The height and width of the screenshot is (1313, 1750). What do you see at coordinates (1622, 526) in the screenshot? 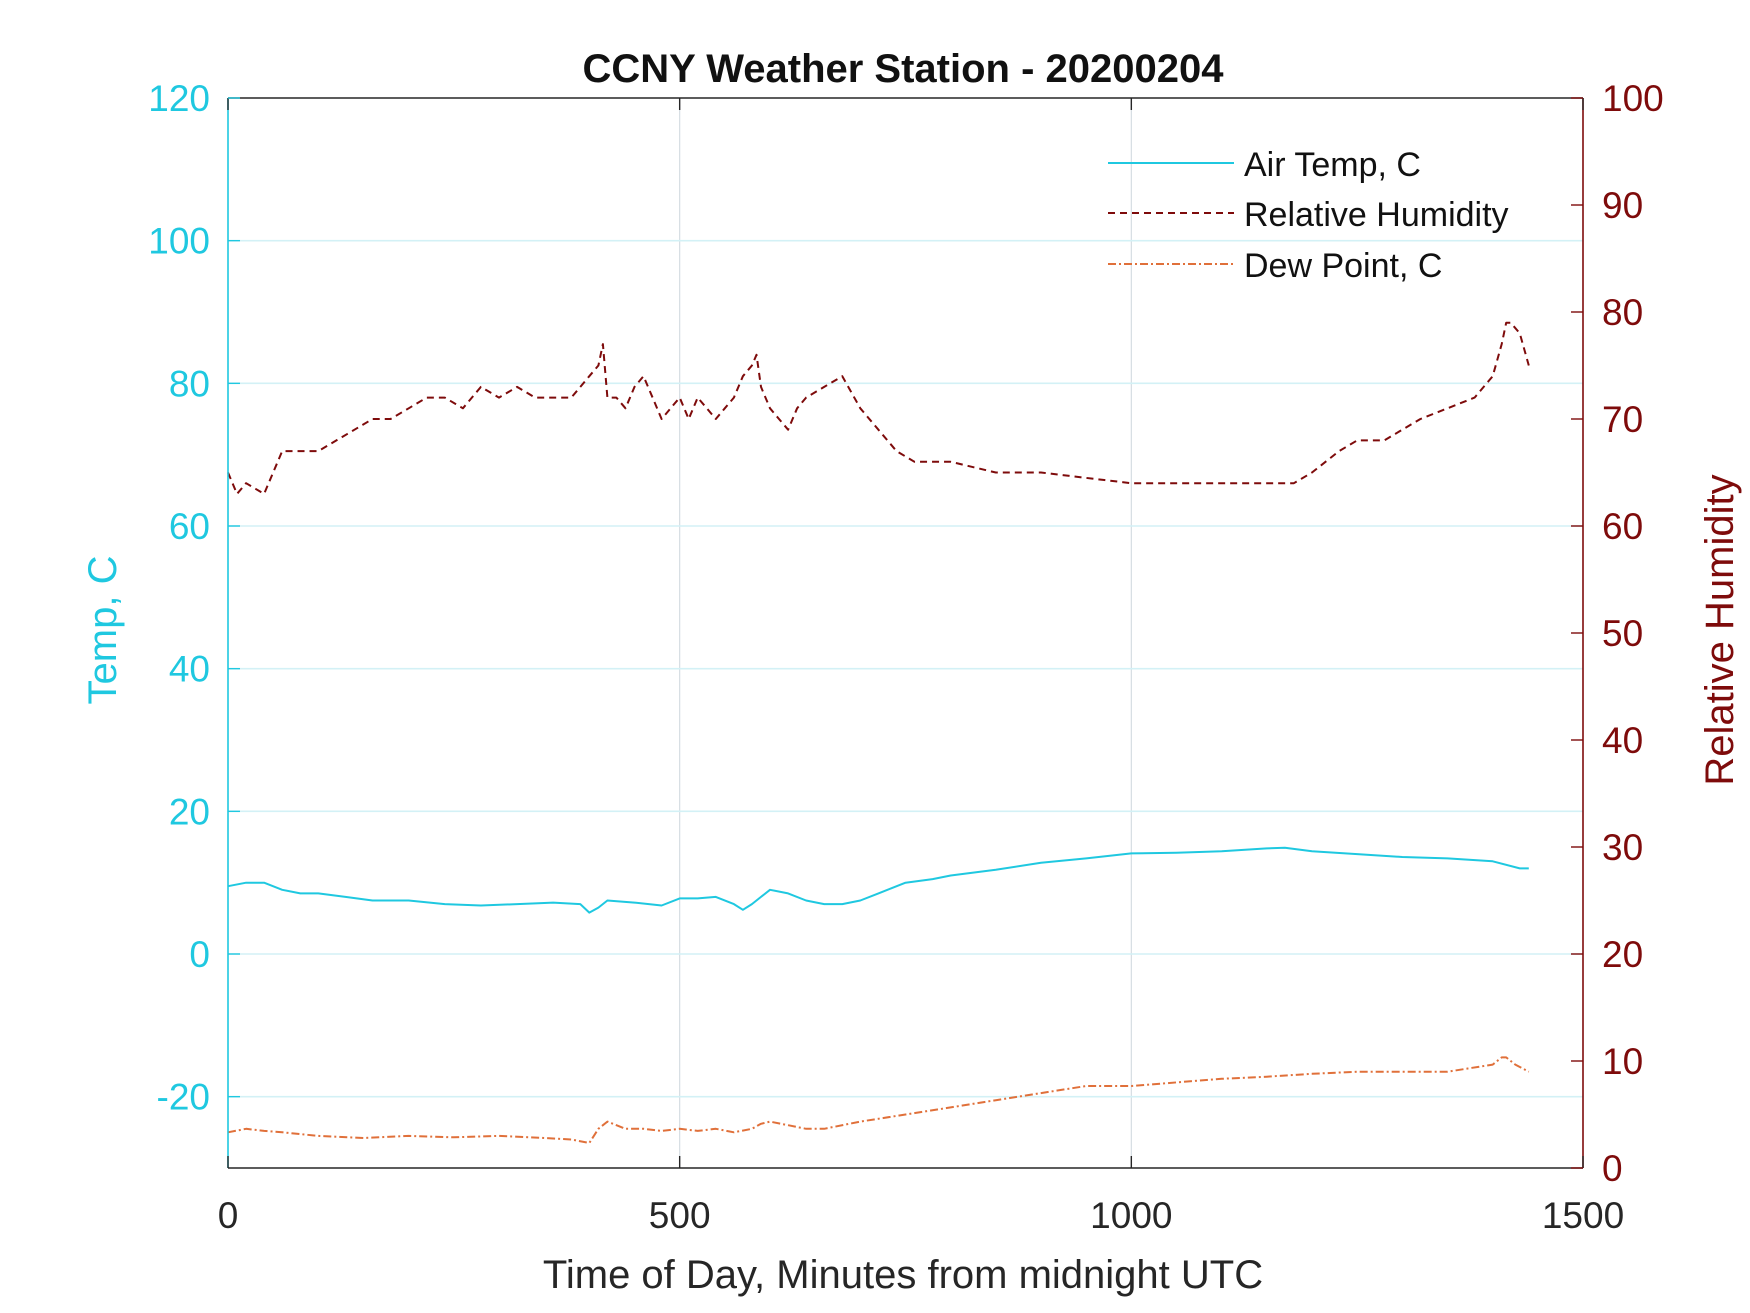
I see `right-tick-label: 60` at bounding box center [1622, 526].